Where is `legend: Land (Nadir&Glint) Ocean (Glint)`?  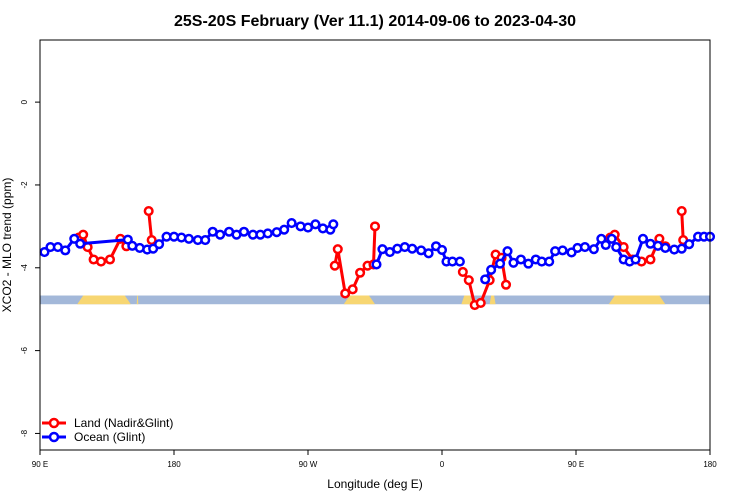 legend: Land (Nadir&Glint) Ocean (Glint) is located at coordinates (107, 430).